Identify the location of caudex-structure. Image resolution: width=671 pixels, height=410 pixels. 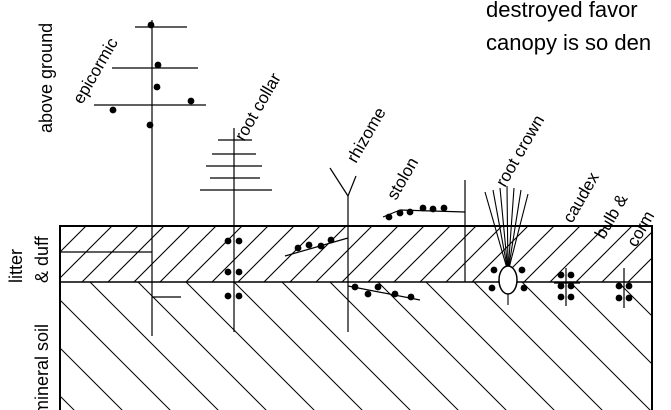
(567, 287).